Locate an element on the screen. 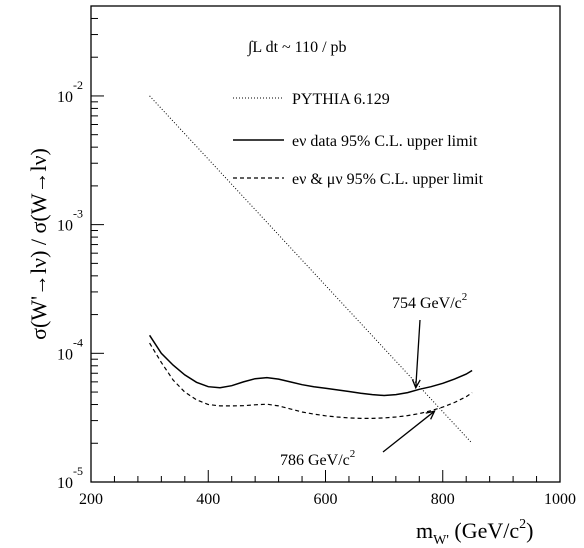 The width and height of the screenshot is (584, 548). y-tick-label: 10-4 is located at coordinates (70, 349).